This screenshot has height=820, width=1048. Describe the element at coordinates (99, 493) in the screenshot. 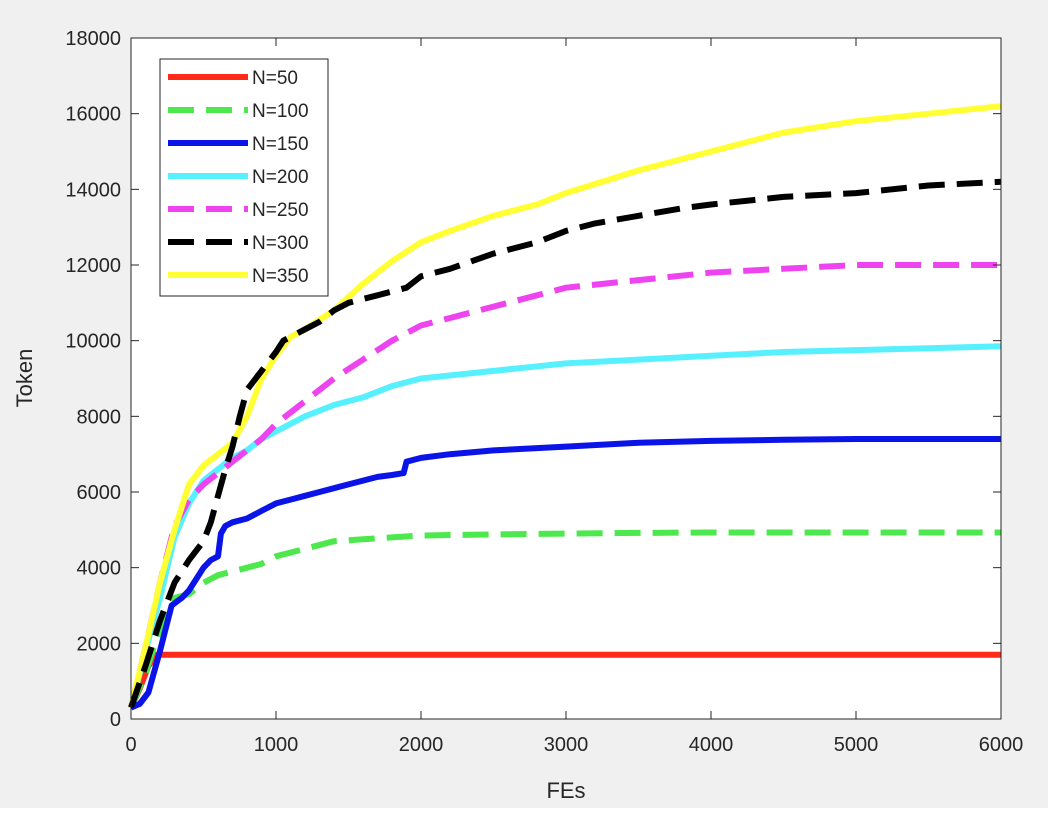

I see `y-tick-label: 6000` at that location.